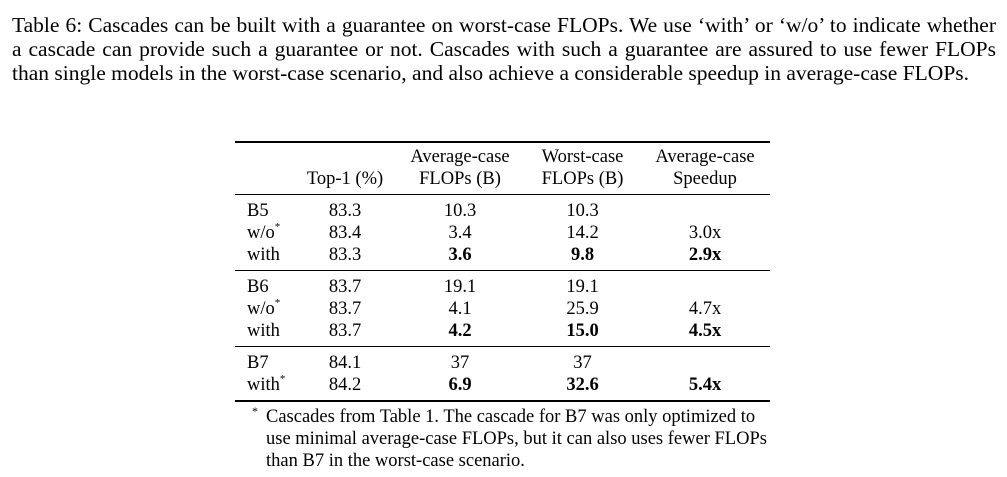  I want to click on table-group: B7 84.1 37 37 with* 84.2 6.9 32.6 5.4x, so click(502, 374).